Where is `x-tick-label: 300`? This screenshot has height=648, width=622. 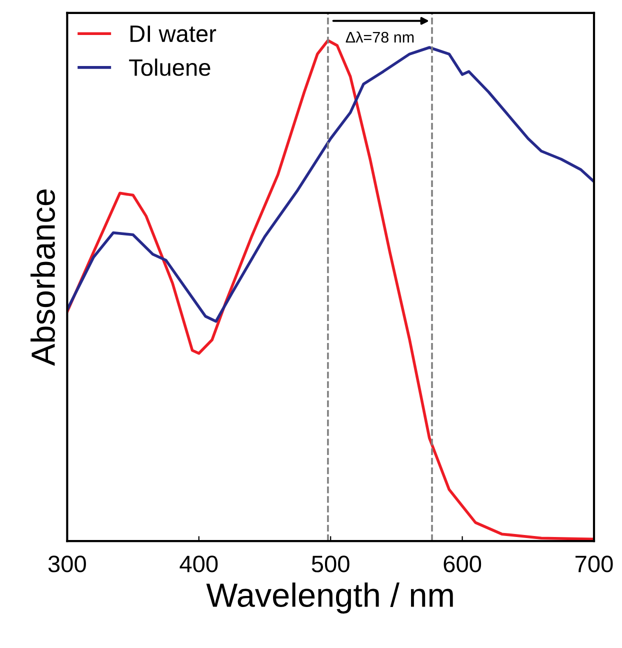
x-tick-label: 300 is located at coordinates (67, 564).